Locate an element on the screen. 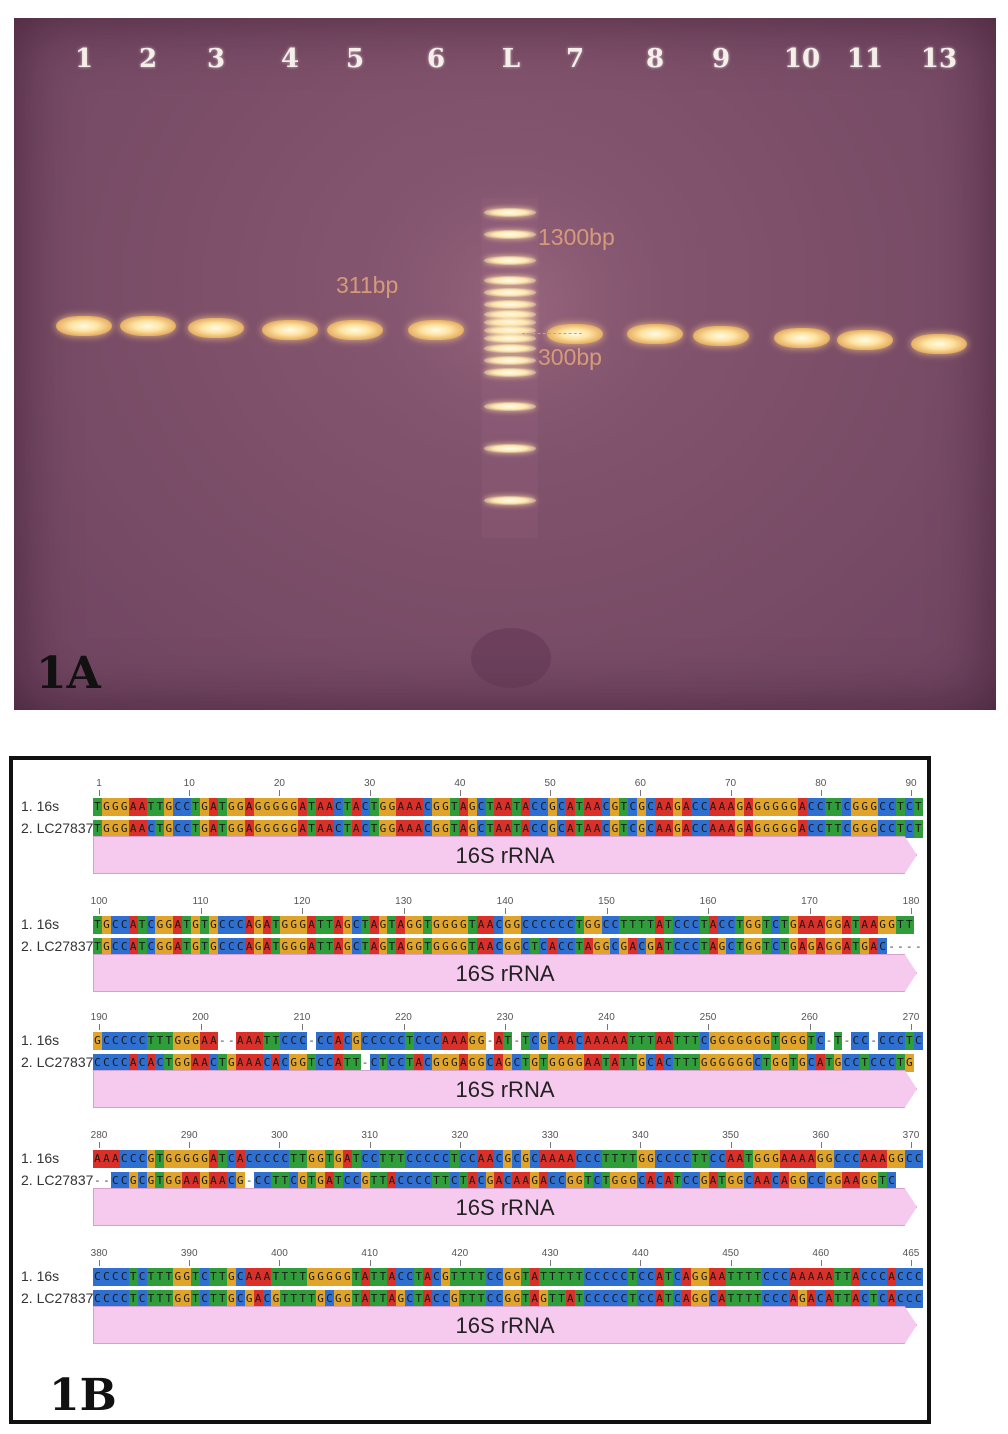 The width and height of the screenshot is (1008, 1434). ladder-1300bp-label: 1300bp is located at coordinates (576, 237).